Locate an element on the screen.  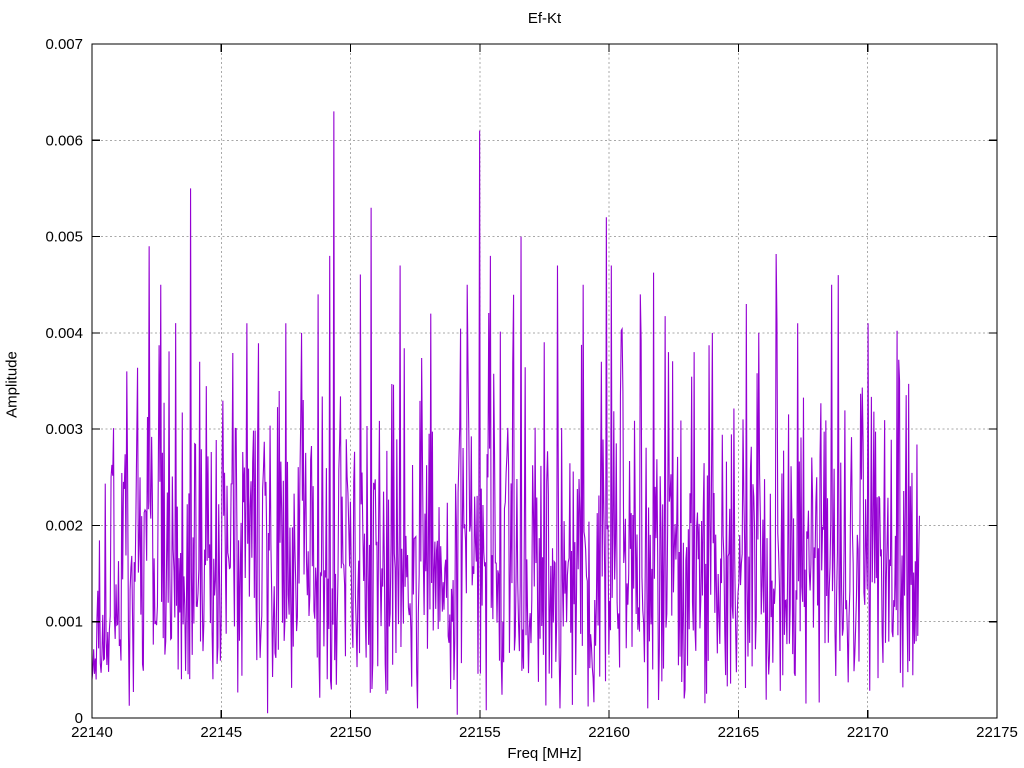
x-tick-label: 22155 is located at coordinates (480, 732).